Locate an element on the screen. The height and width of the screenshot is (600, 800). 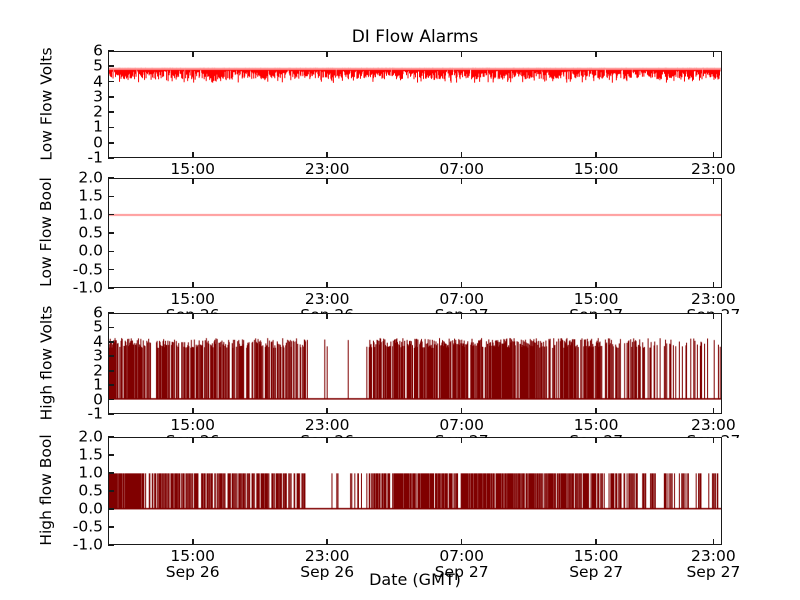
x-tick-label-high-flow-bool-0: 15:00 Sep 26 is located at coordinates (193, 564).